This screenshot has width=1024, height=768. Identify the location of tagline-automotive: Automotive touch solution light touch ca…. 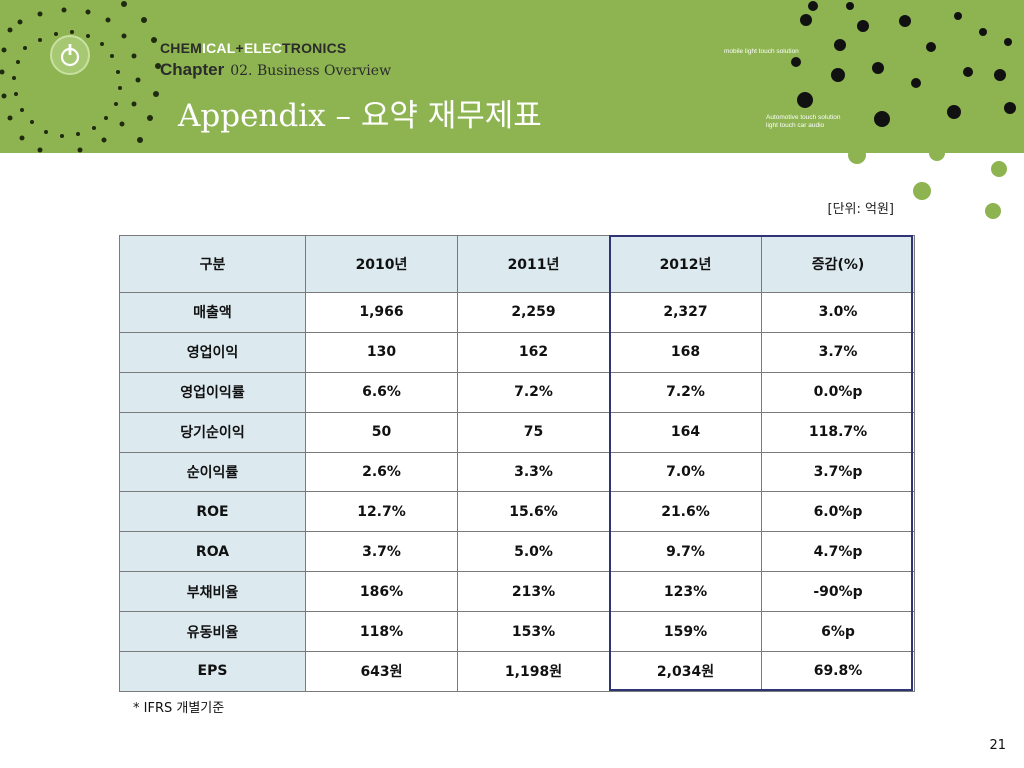
(803, 122).